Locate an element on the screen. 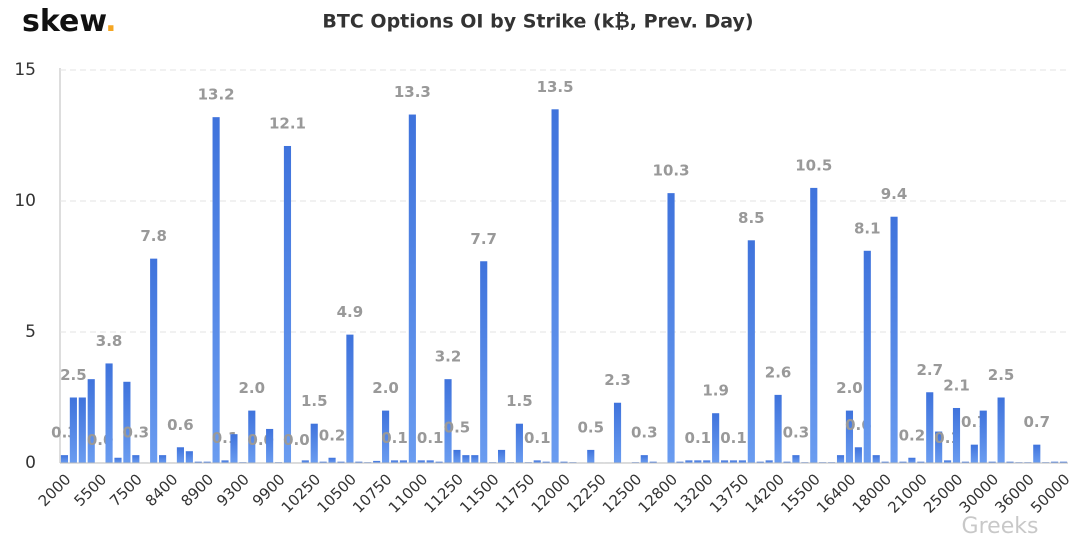  x-tick-label: 50000 is located at coordinates (1050, 493).